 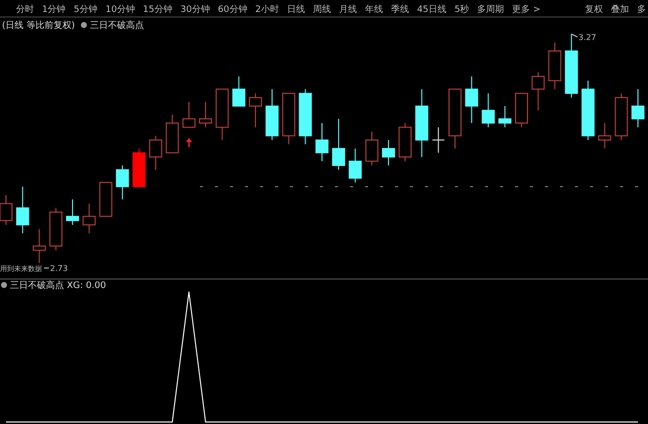 What do you see at coordinates (38, 25) in the screenshot?
I see `chart-title: (日线 等比前复权)` at bounding box center [38, 25].